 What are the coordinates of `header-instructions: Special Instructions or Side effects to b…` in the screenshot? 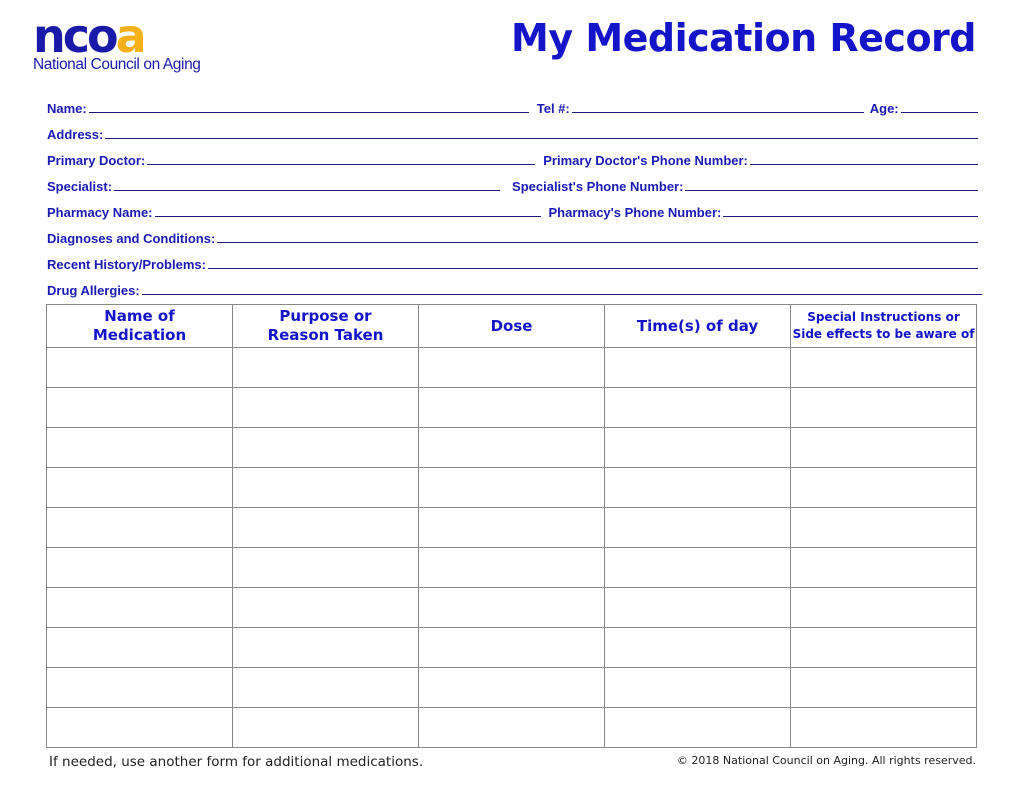 It's located at (883, 326).